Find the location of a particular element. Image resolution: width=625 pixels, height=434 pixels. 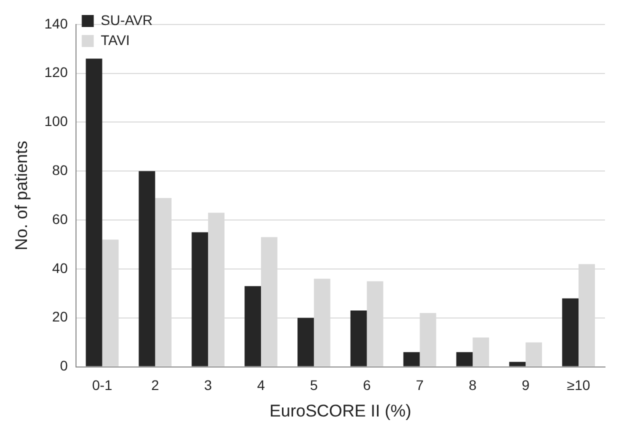

y-tick-label: 40 is located at coordinates (60, 268).